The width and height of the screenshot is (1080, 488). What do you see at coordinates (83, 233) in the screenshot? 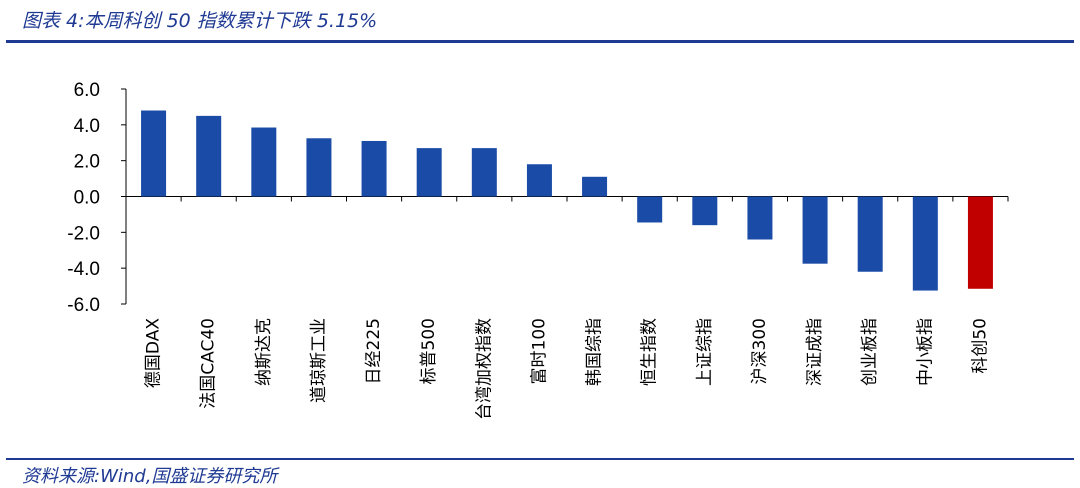
I see `y-tick-label: -2.0` at bounding box center [83, 233].